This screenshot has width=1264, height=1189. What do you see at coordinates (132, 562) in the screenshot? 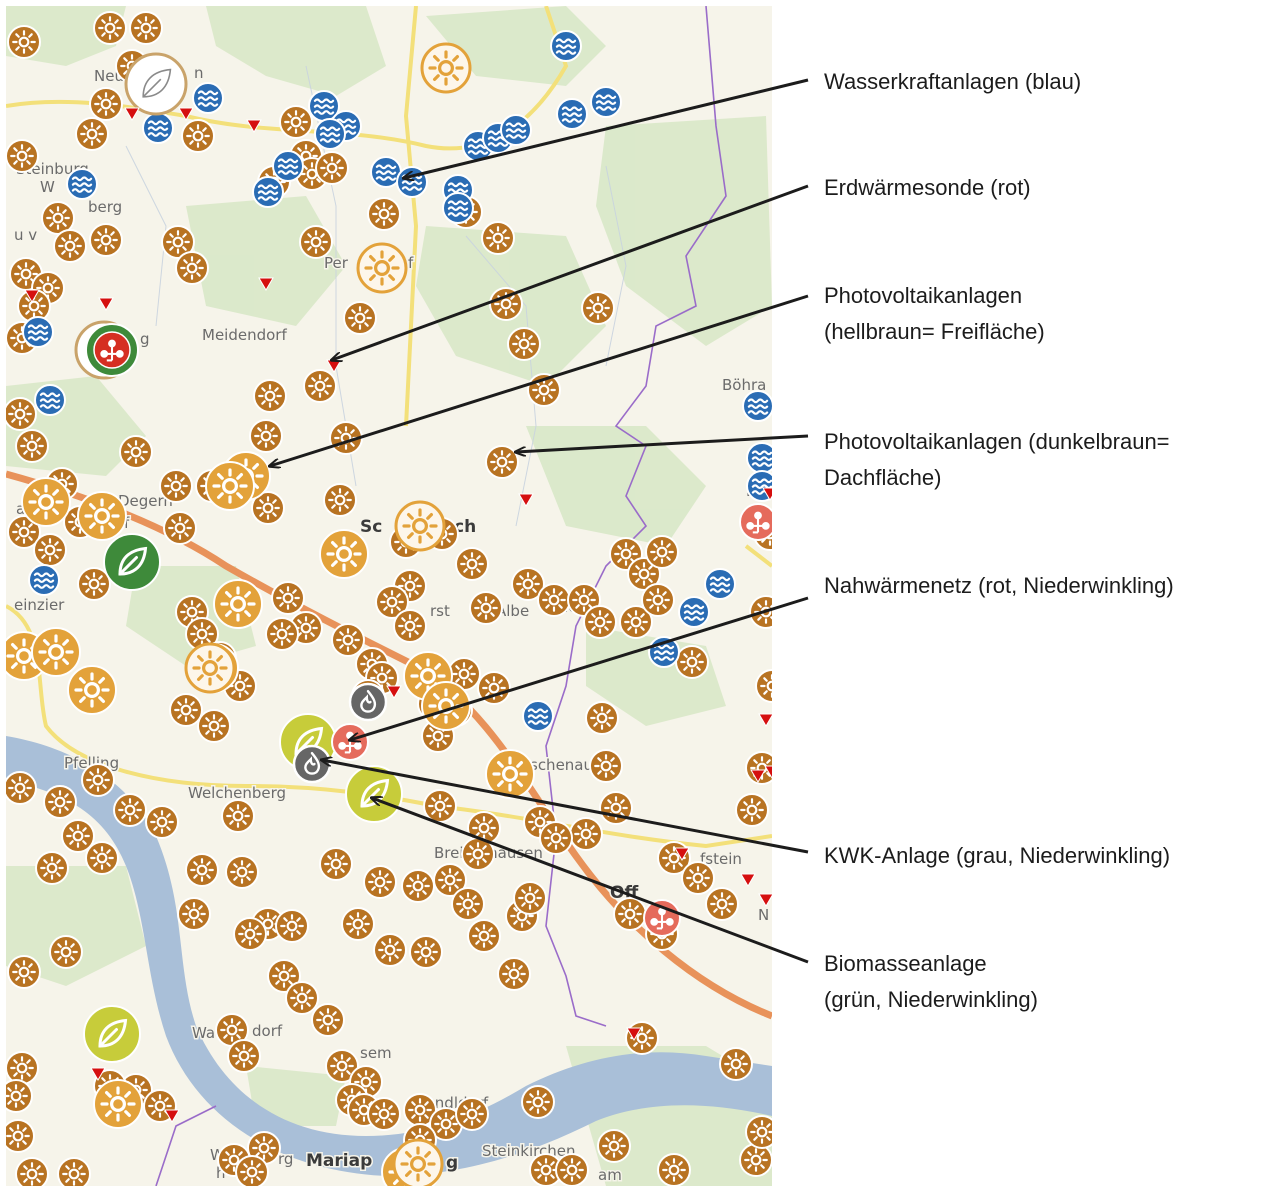
I see `biomass-dark-marker` at bounding box center [132, 562].